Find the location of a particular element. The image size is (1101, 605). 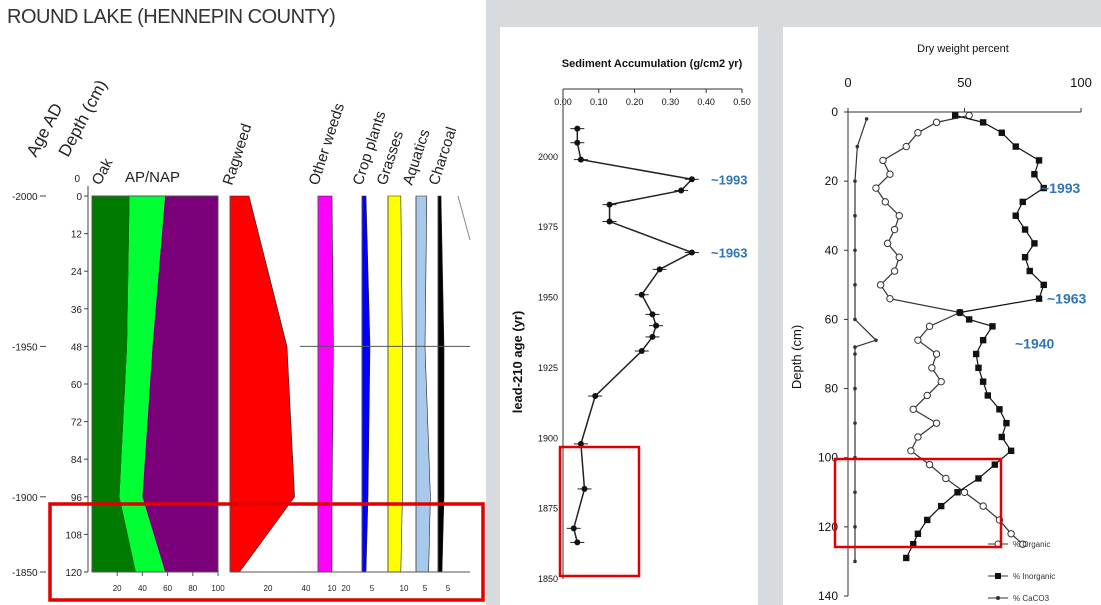

taxon-label: Ragweed is located at coordinates (238, 155).